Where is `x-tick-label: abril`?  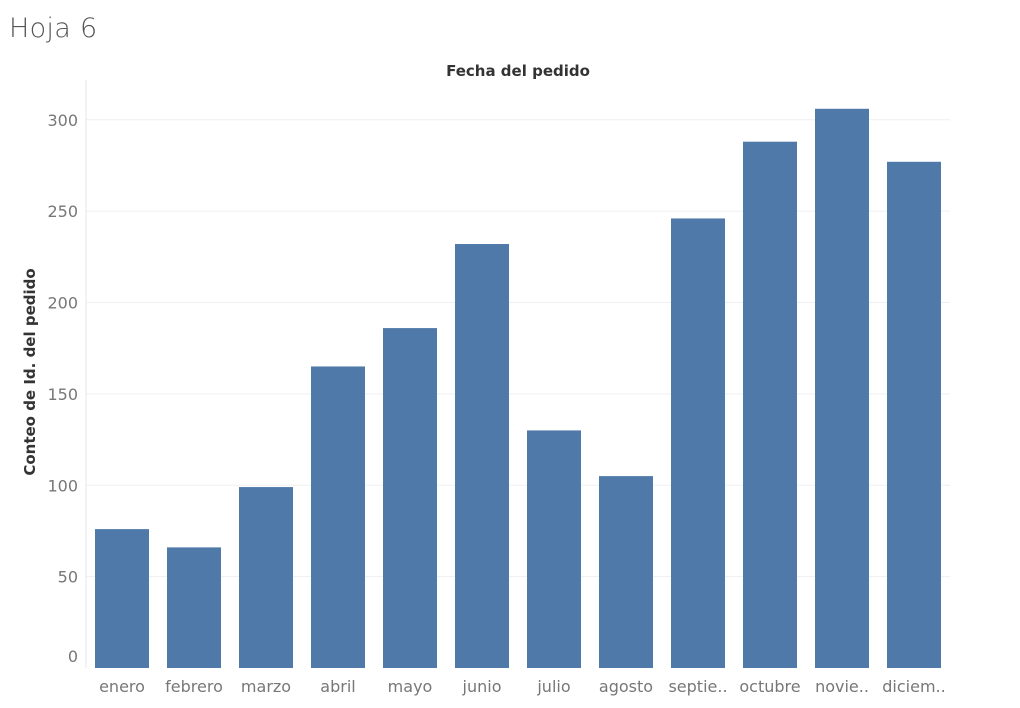 x-tick-label: abril is located at coordinates (337, 686).